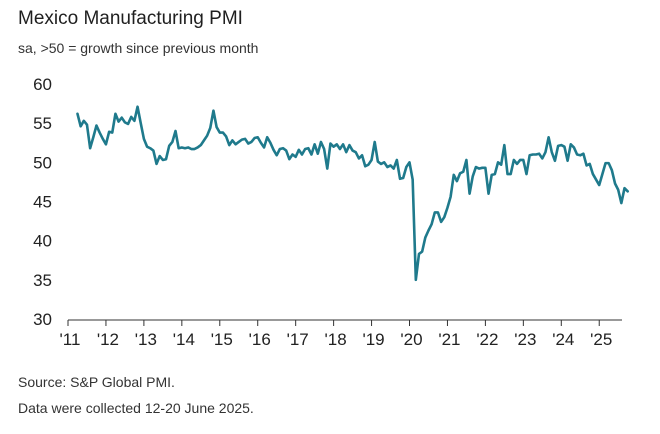 The image size is (660, 434). I want to click on x-tick-label: '15, so click(222, 339).